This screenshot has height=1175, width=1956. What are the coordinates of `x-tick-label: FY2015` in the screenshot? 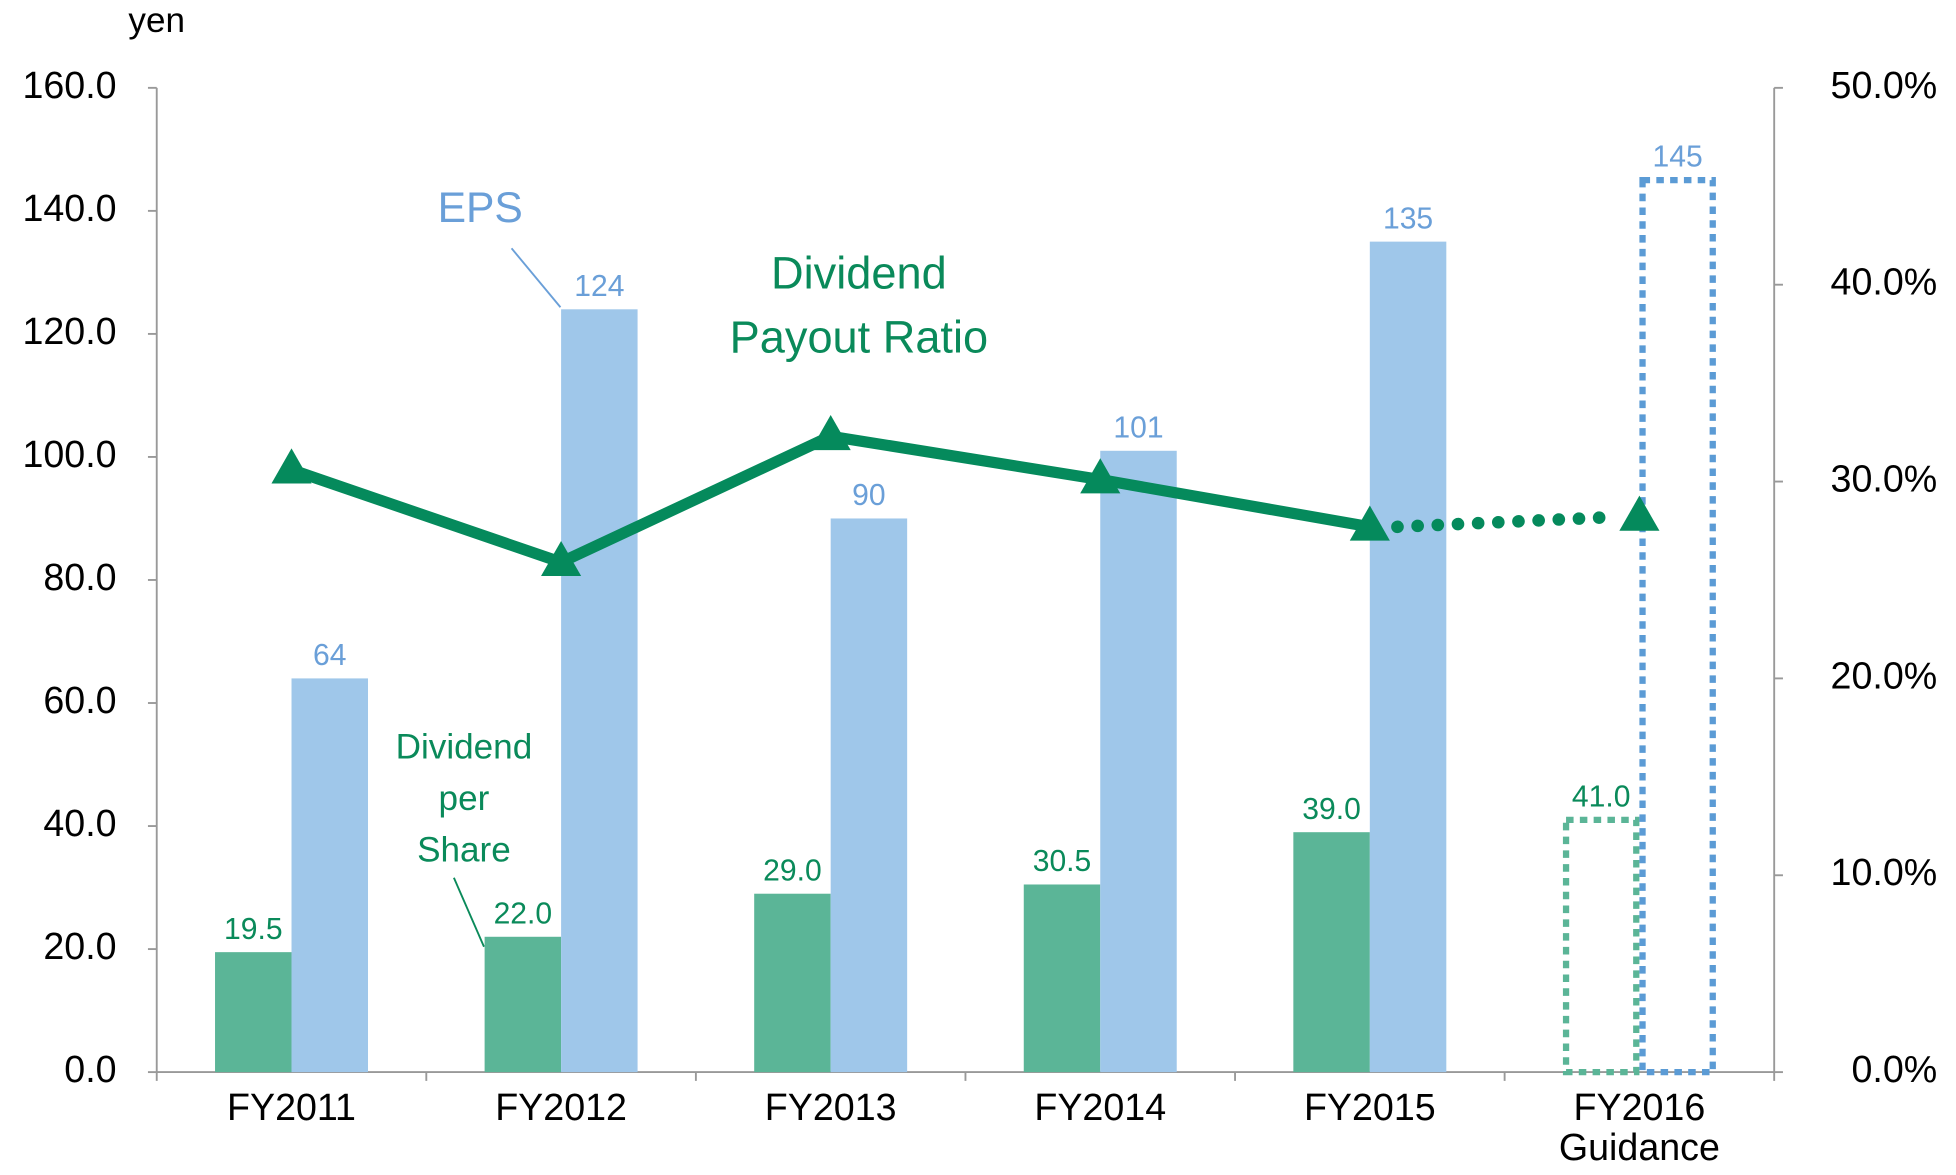 It's located at (1369, 1108).